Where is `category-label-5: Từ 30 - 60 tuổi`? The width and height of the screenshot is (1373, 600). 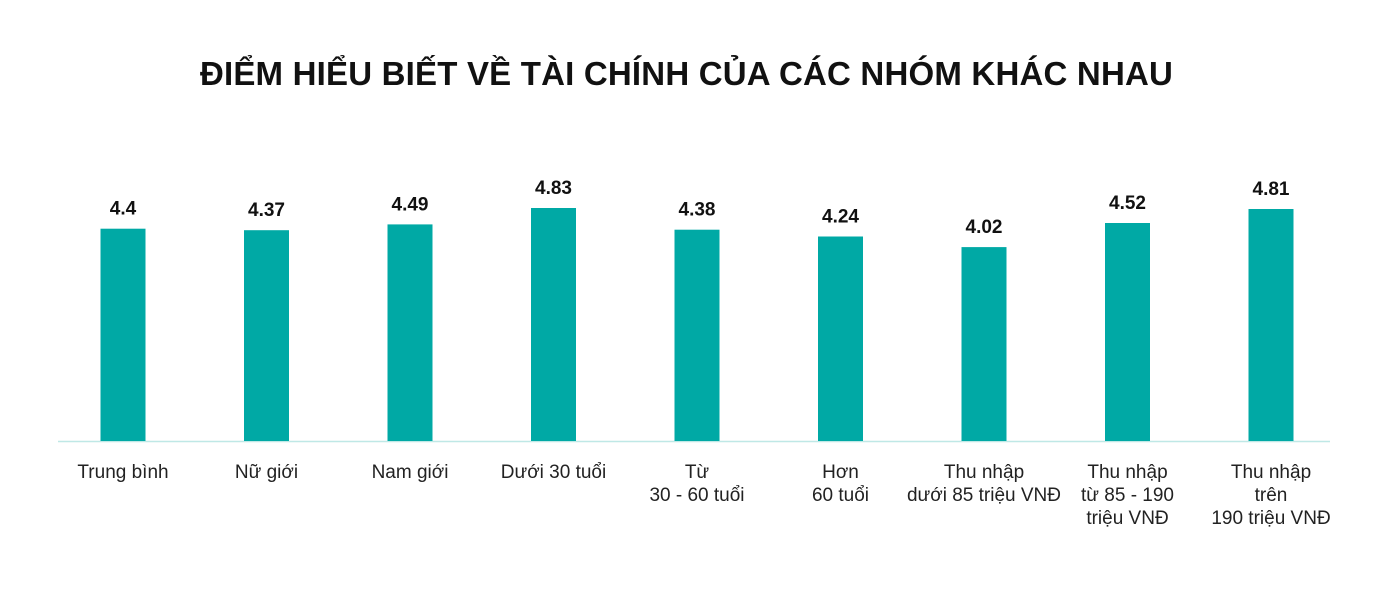 category-label-5: Từ 30 - 60 tuổi is located at coordinates (697, 484).